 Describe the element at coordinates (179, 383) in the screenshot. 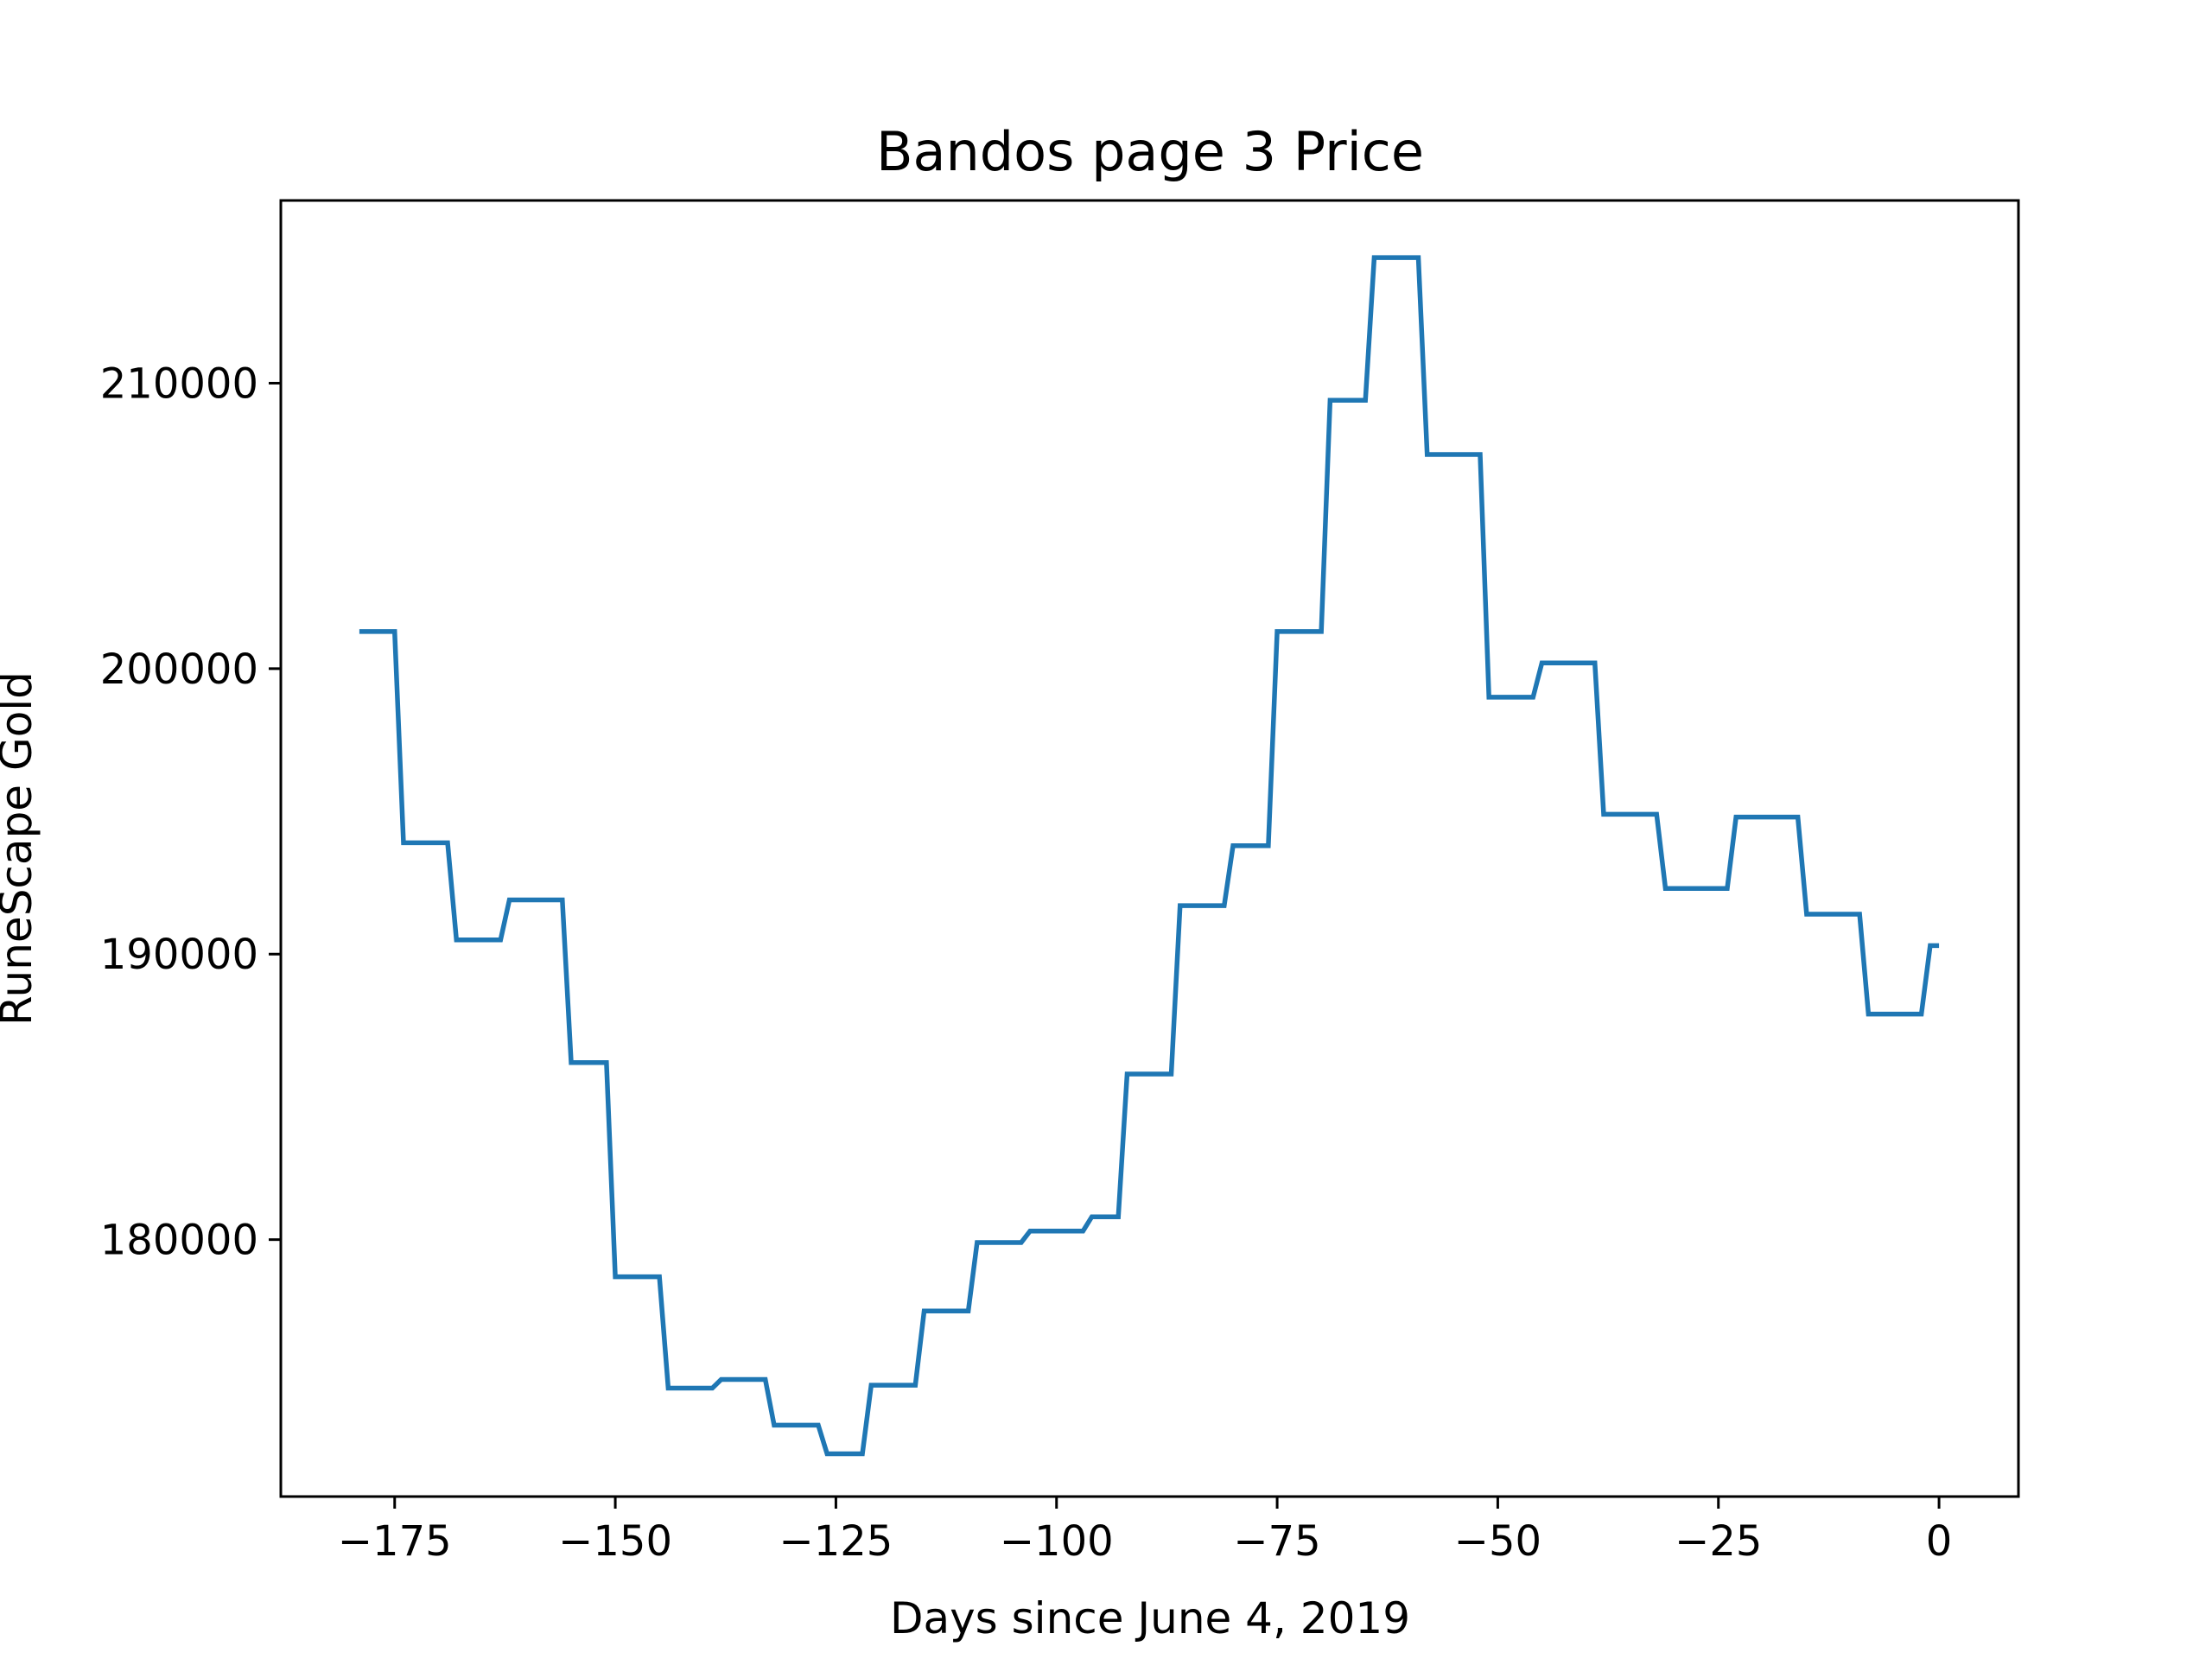

I see `y-tick-label: 210000` at that location.